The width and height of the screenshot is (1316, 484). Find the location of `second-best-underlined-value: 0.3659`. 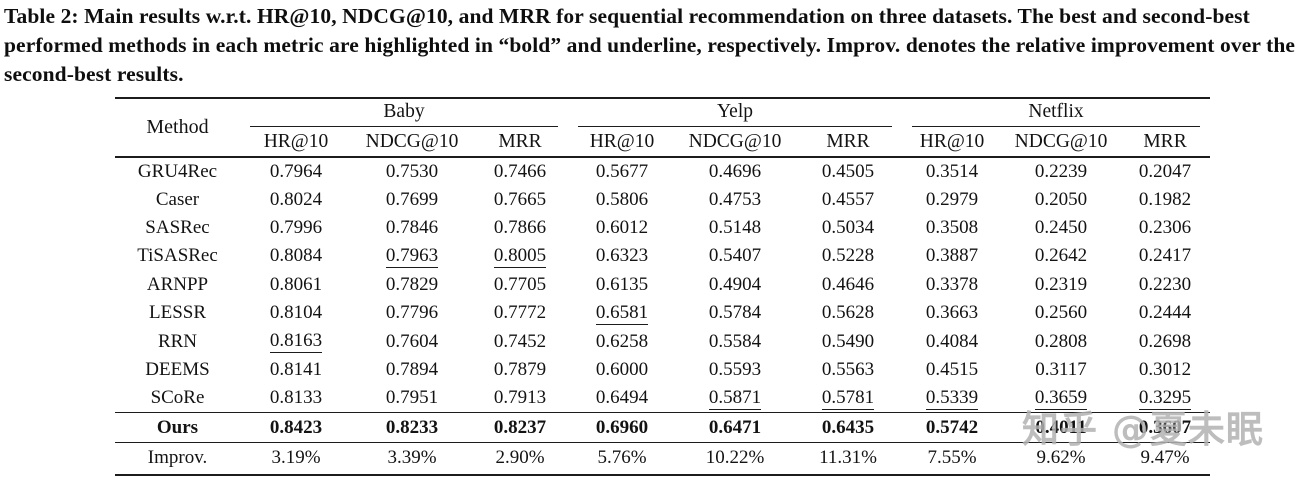

second-best-underlined-value: 0.3659 is located at coordinates (1061, 398).